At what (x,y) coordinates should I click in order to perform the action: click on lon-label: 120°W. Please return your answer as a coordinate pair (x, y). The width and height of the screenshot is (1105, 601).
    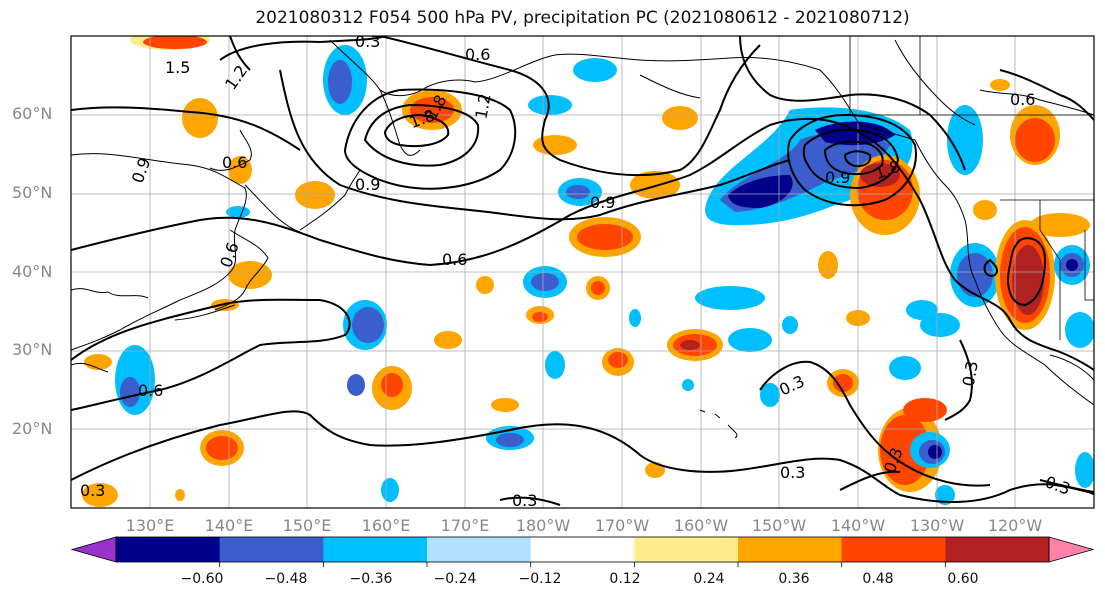
    Looking at the image, I should click on (1015, 525).